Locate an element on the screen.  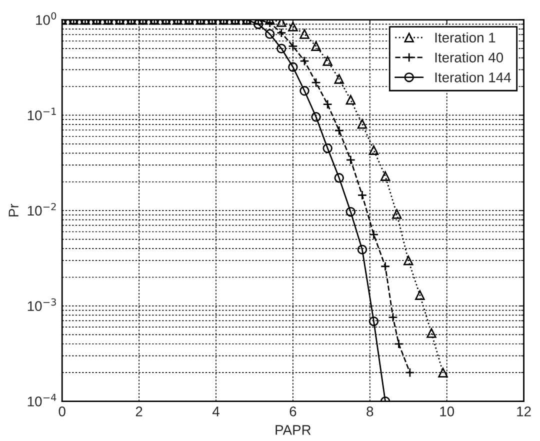
x-tick-label: 4 is located at coordinates (216, 411).